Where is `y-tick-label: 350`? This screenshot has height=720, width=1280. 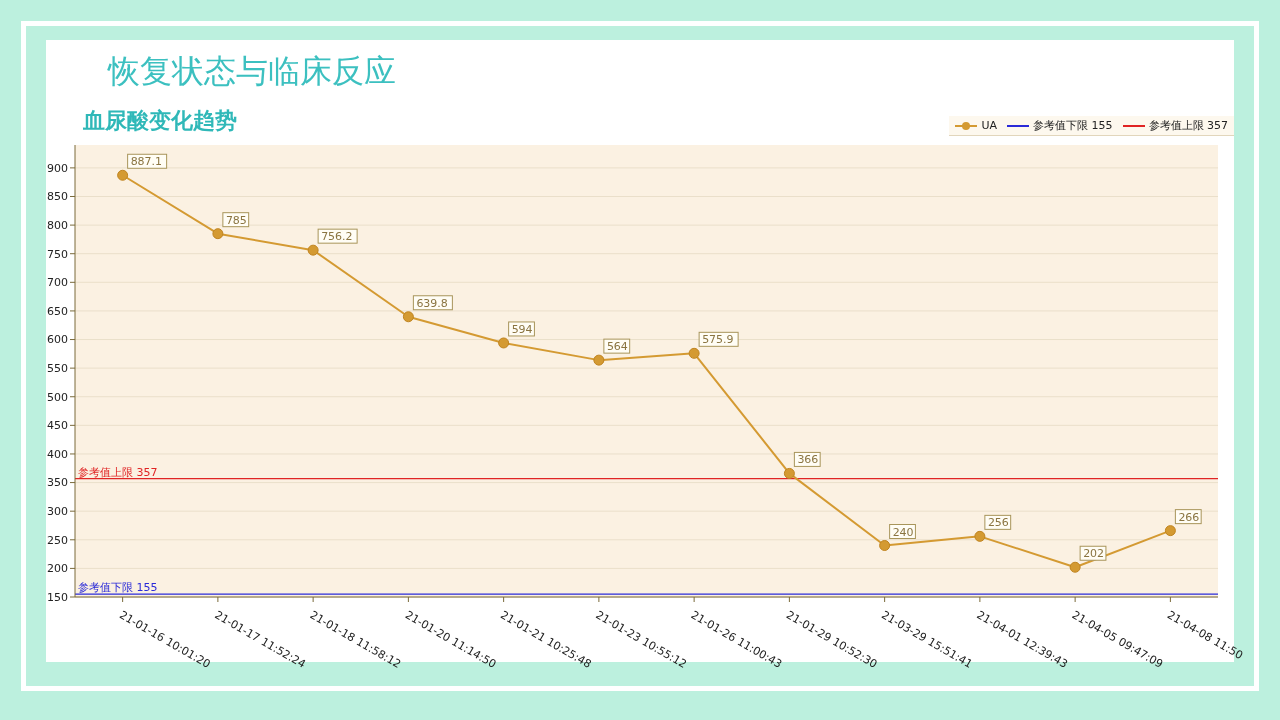 y-tick-label: 350 is located at coordinates (57, 483).